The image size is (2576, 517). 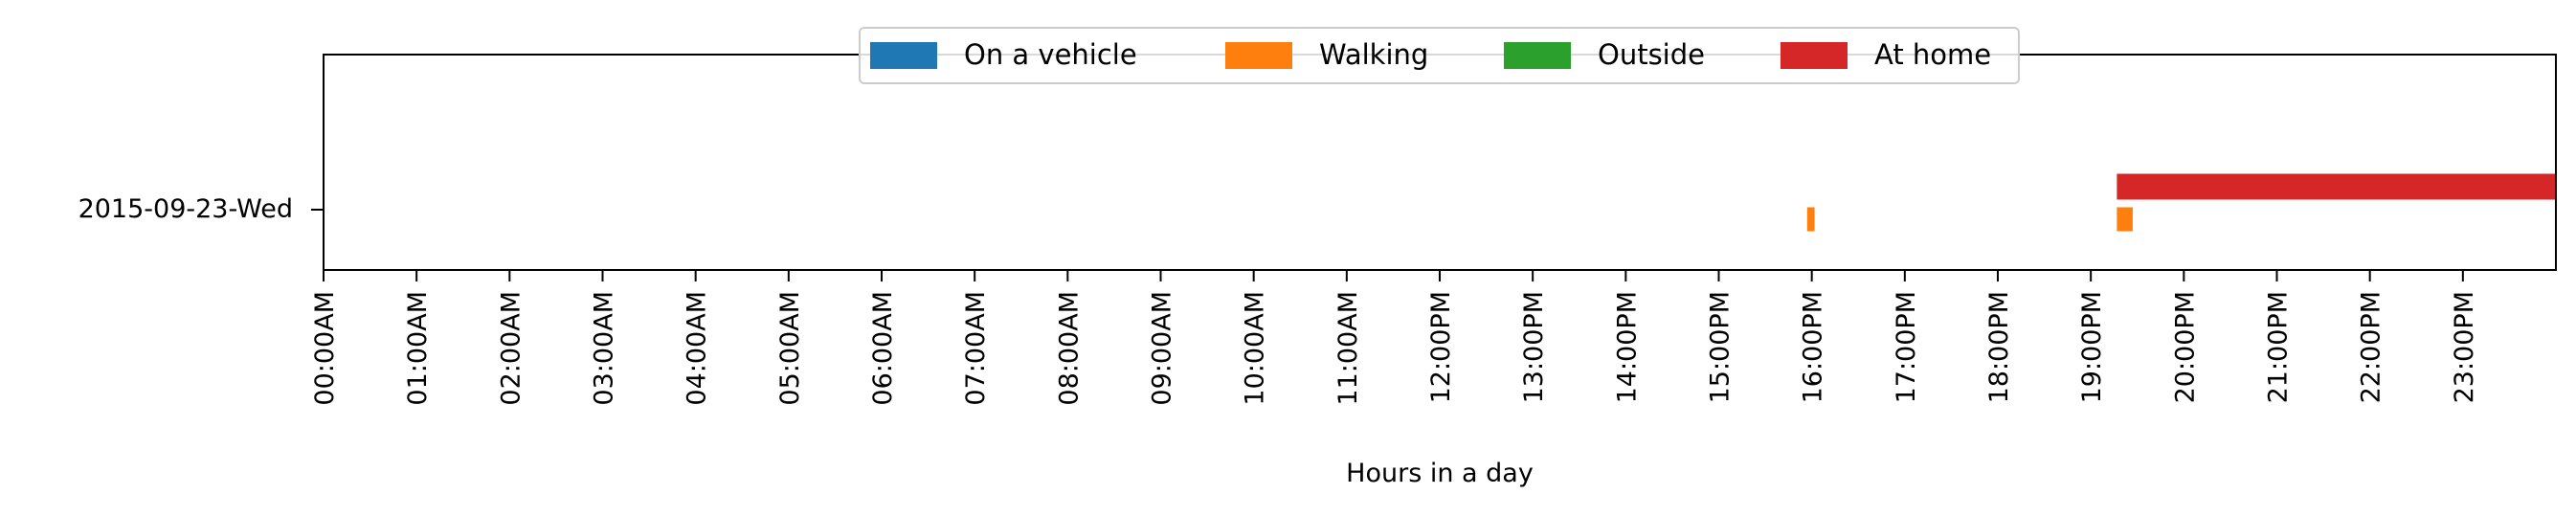 I want to click on legend-label: Outside, so click(x=1652, y=54).